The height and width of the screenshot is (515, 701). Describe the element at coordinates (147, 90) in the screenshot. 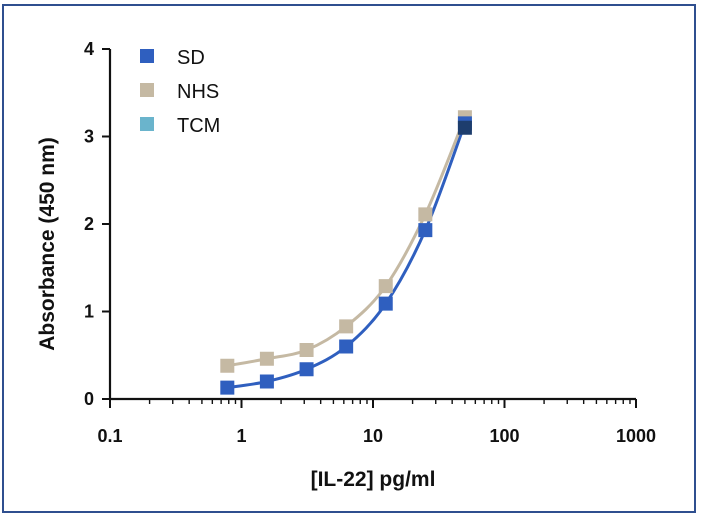

I see `legend-marker-nhs` at that location.